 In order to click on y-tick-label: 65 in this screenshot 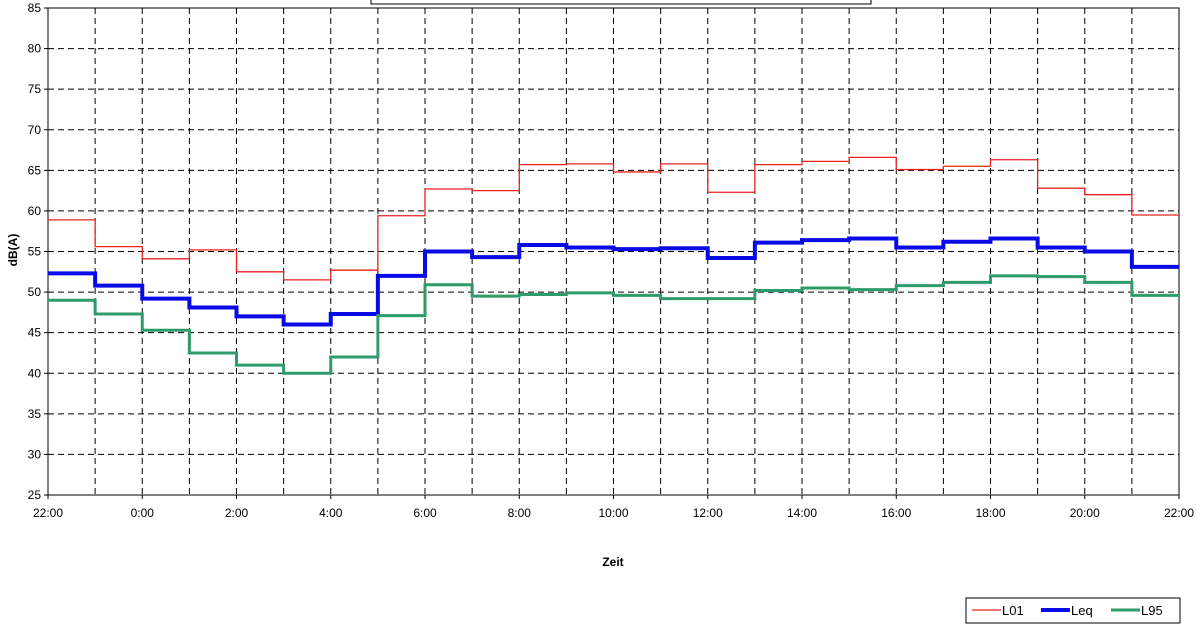, I will do `click(35, 170)`.